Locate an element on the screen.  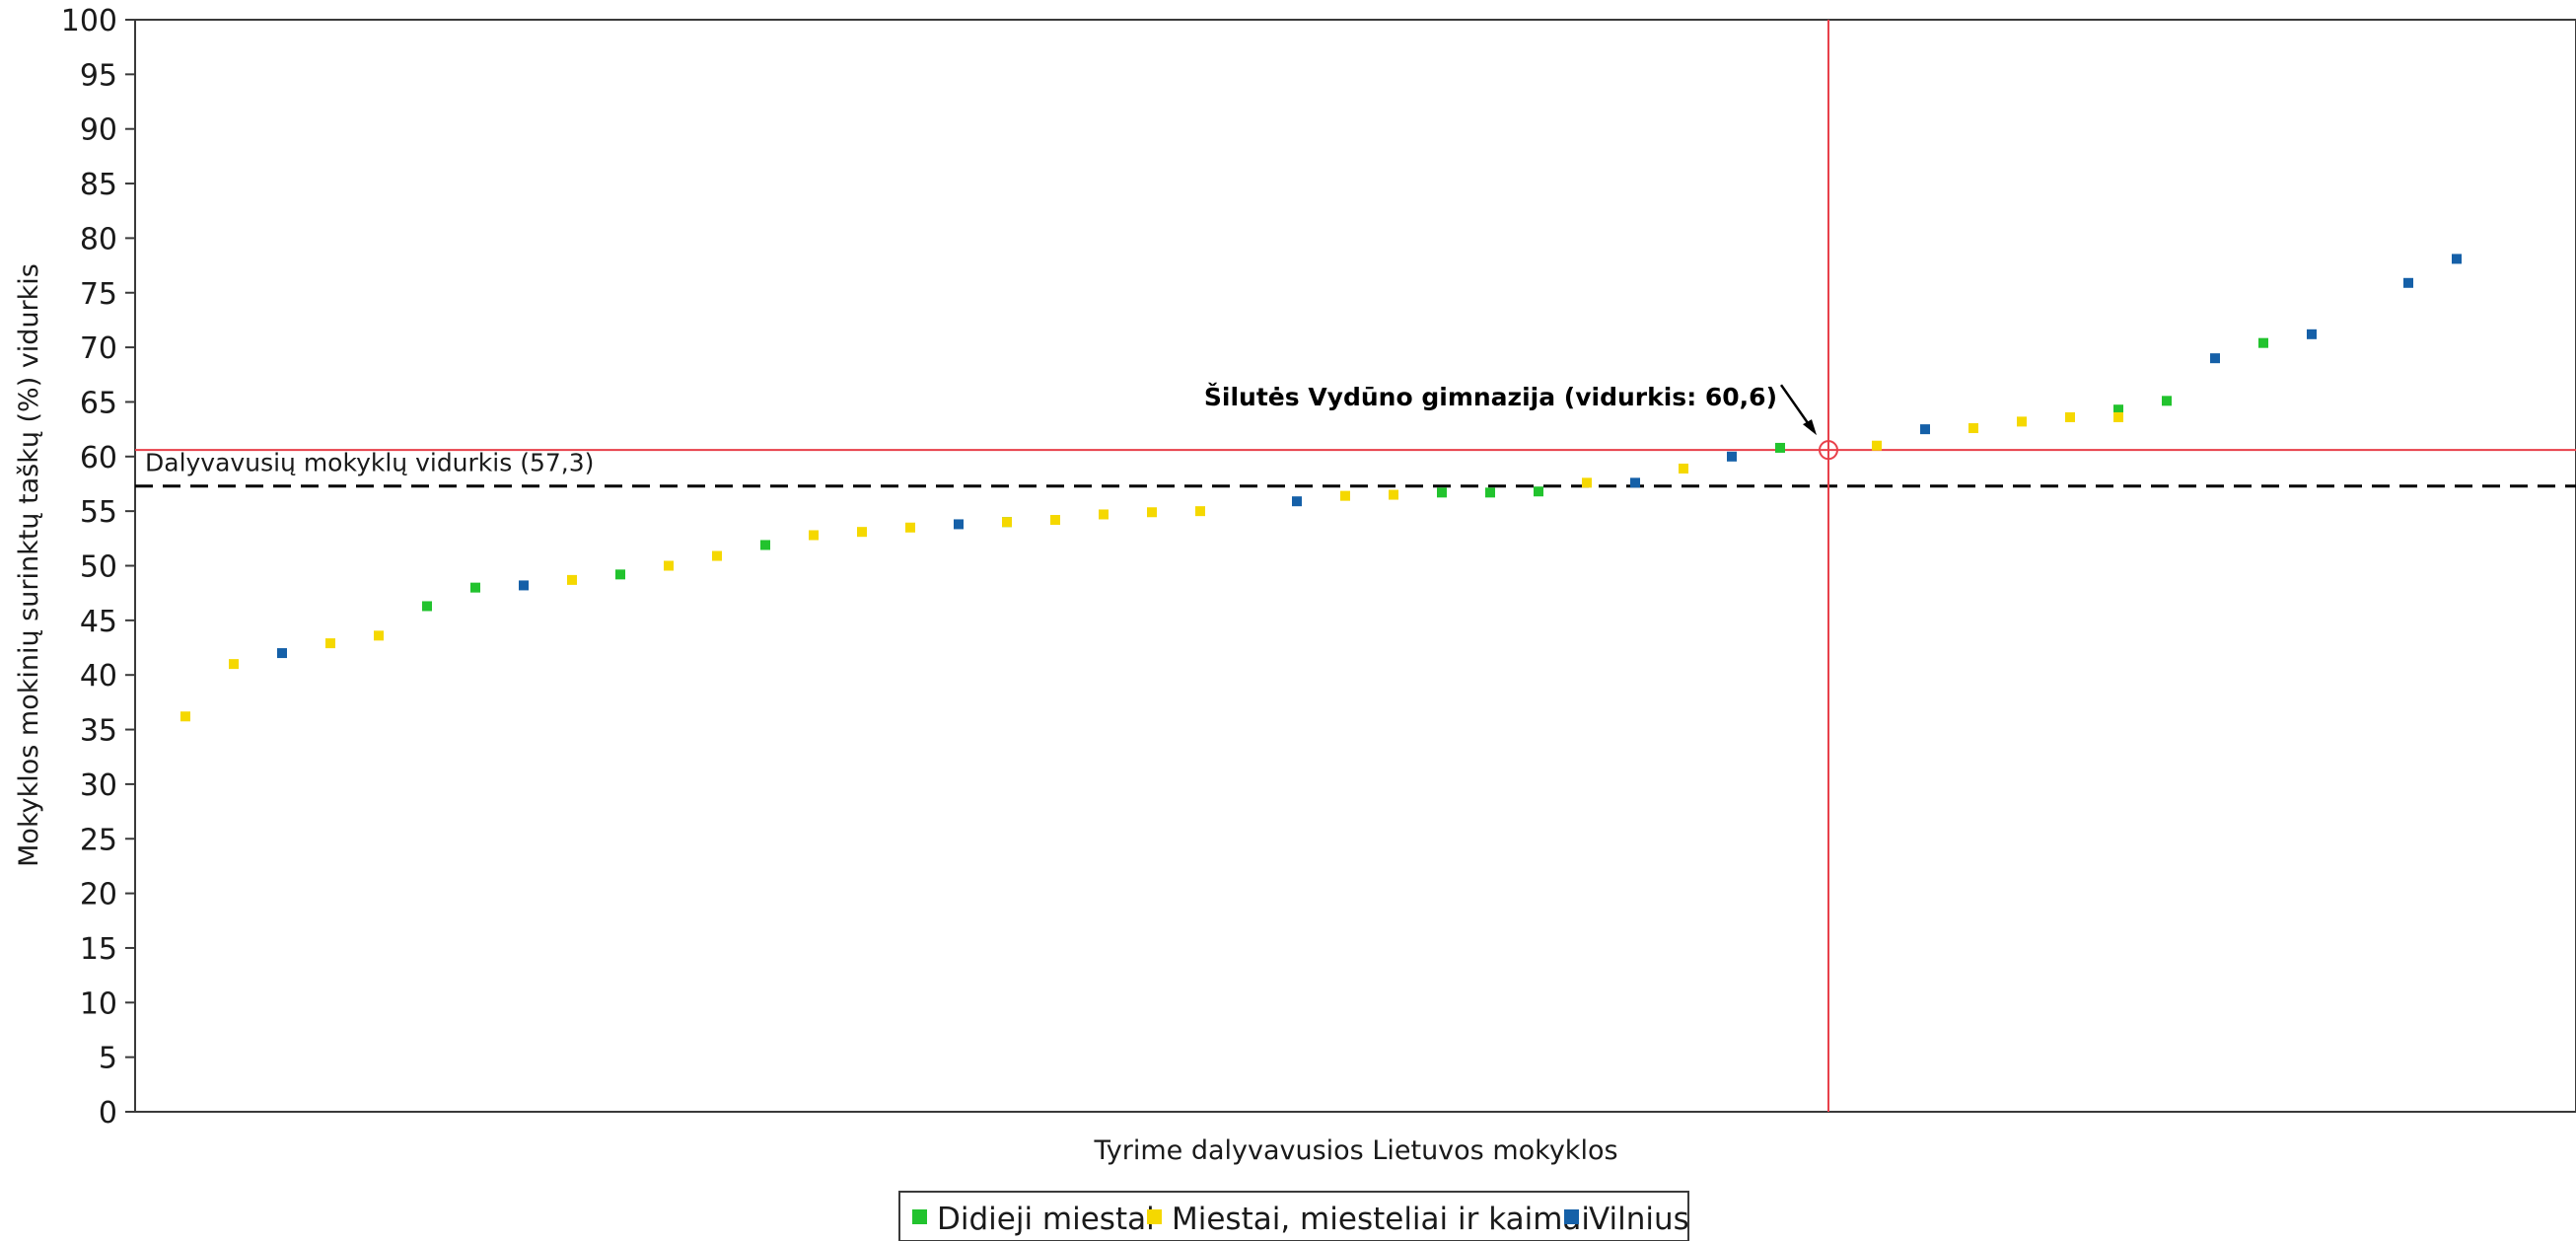
y-tick-label: 45 is located at coordinates (99, 622).